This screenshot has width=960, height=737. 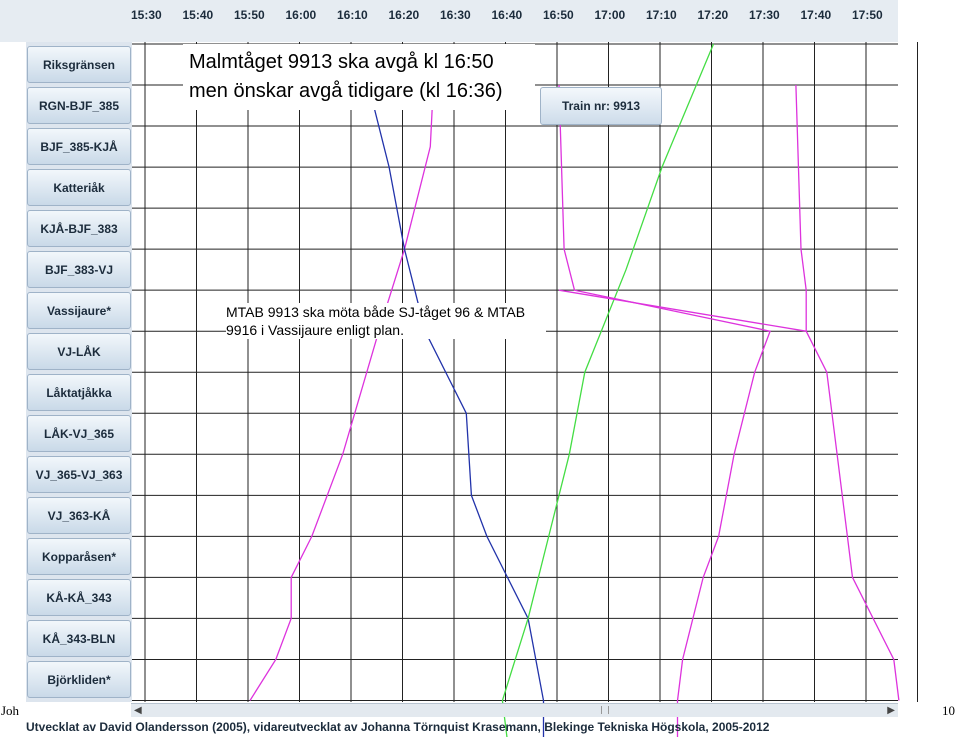 I want to click on train-number-tooltip: Train nr: 9913, so click(x=601, y=106).